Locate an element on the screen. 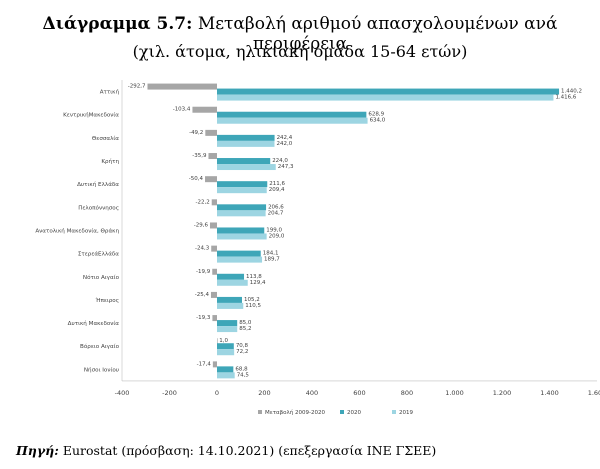 This screenshot has width=600, height=469. data-label: 211,6 is located at coordinates (277, 184).